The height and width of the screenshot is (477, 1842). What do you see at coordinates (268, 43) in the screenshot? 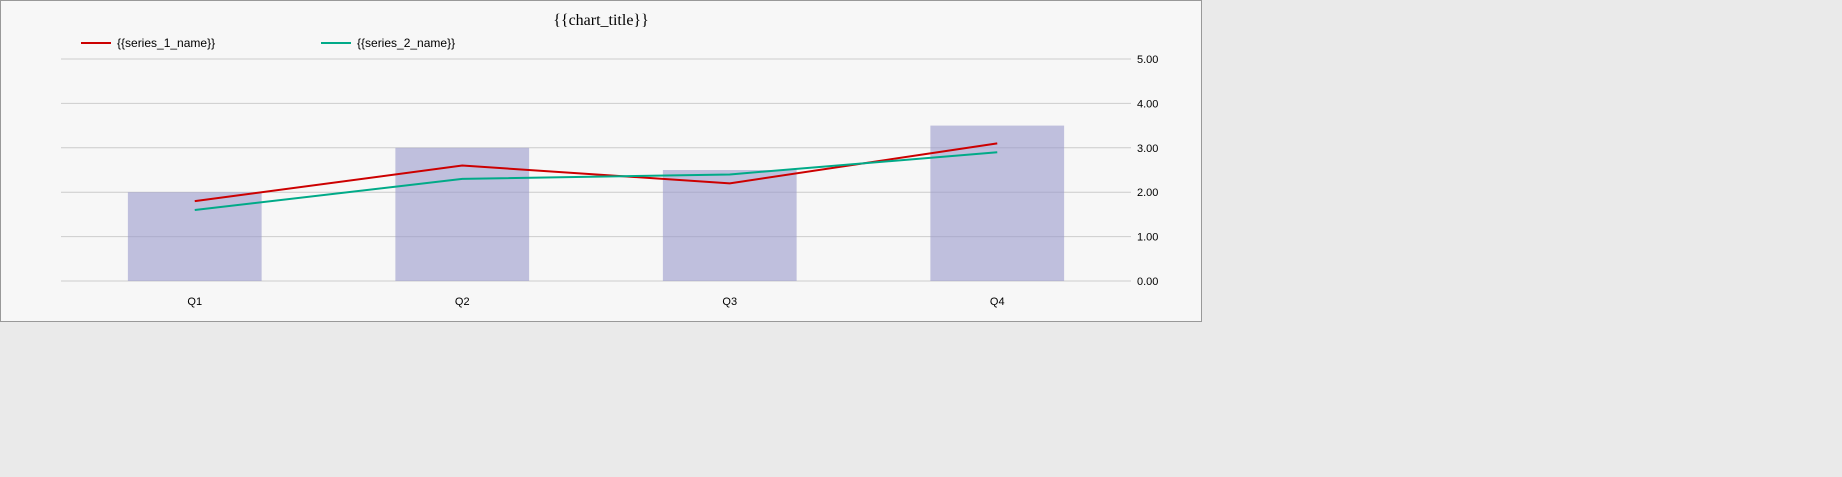
I see `legend: {{series_1_name}} {{series_2_name}}` at bounding box center [268, 43].